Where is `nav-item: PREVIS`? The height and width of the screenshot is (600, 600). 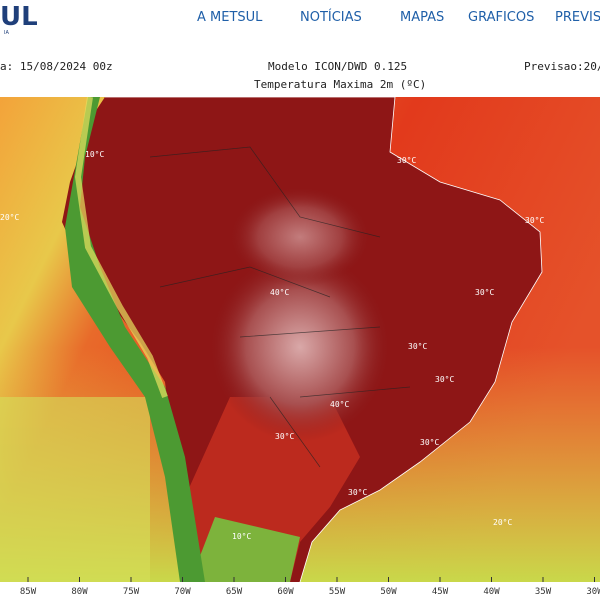
nav-item: PREVIS is located at coordinates (577, 17).